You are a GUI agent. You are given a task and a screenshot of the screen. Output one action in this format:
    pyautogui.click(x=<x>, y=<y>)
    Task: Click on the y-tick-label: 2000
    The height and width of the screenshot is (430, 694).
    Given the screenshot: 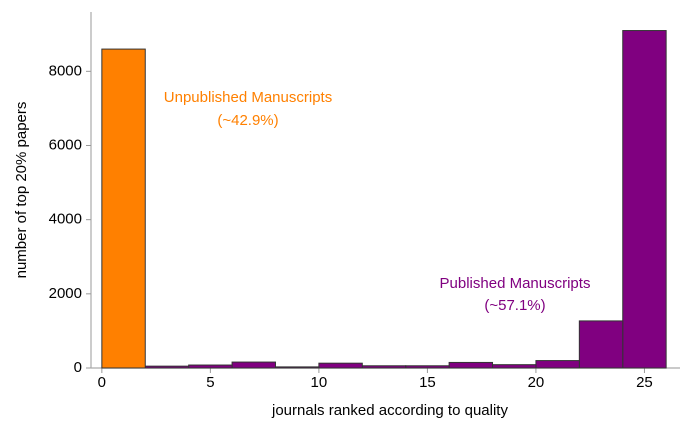 What is the action you would take?
    pyautogui.click(x=65, y=293)
    